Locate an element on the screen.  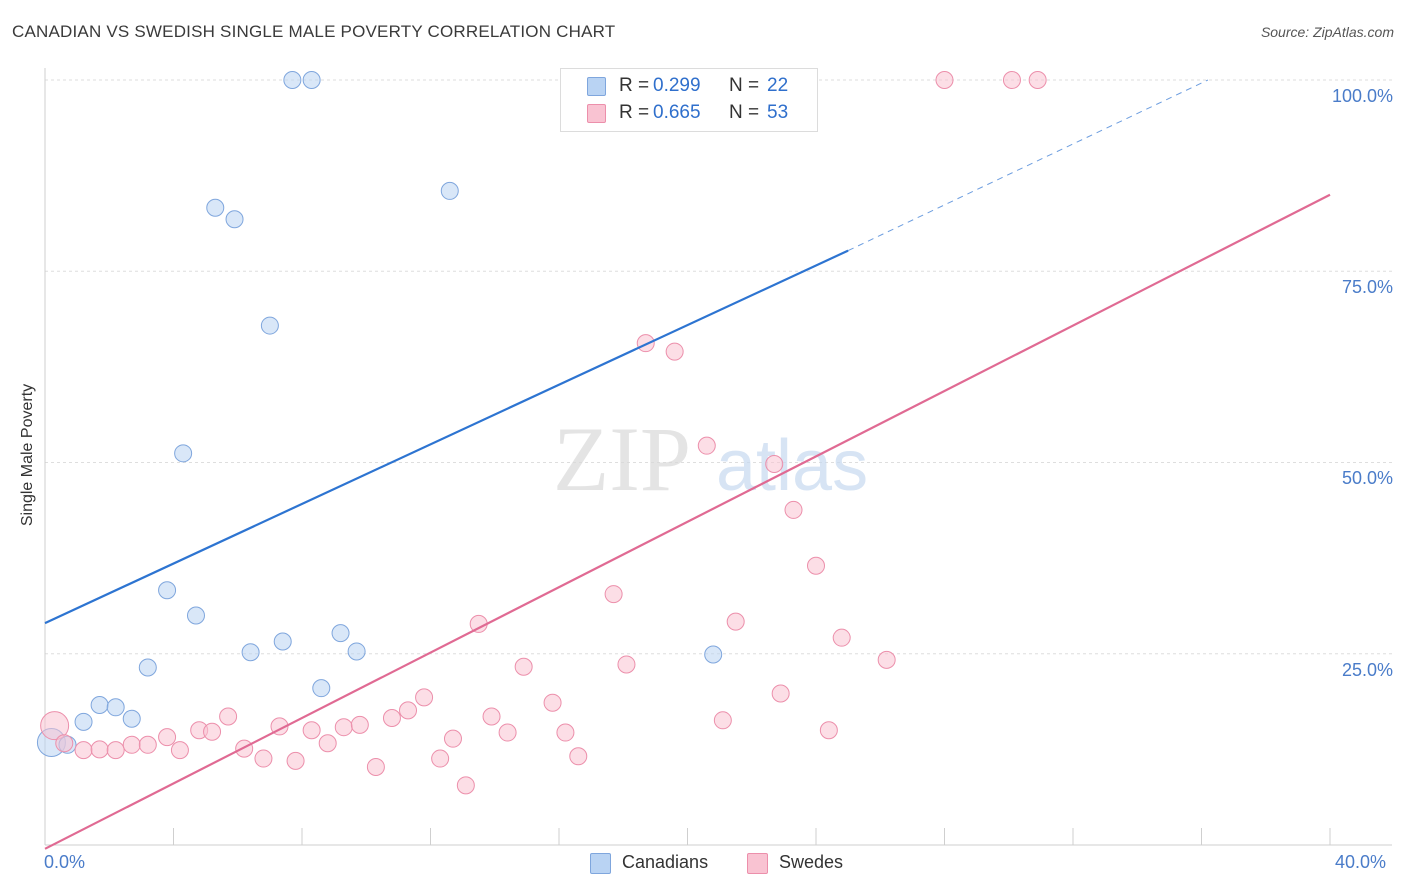
y-tick-label: 75.0% is located at coordinates (1367, 287).